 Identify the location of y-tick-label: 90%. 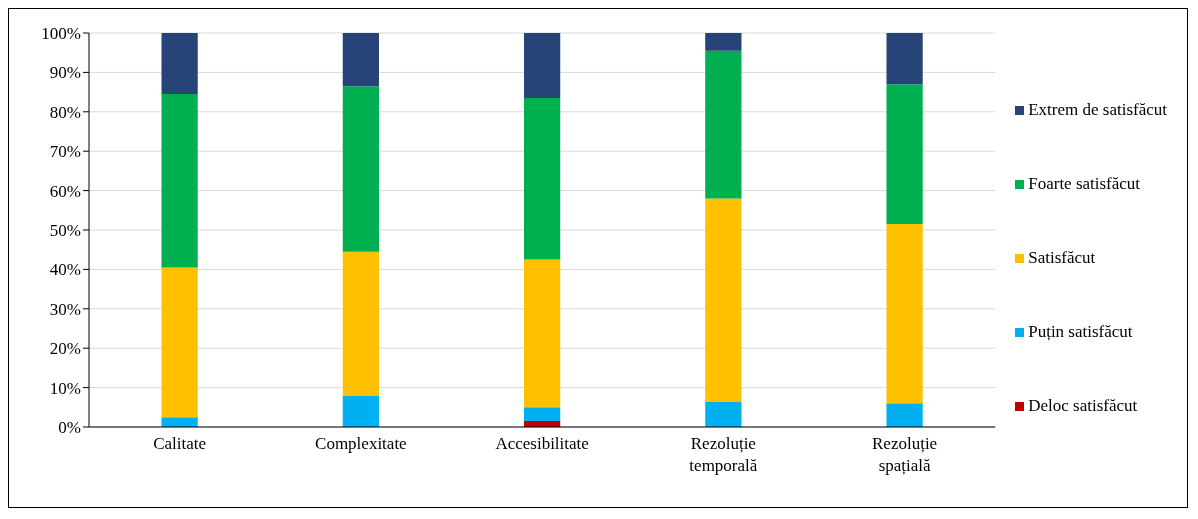
(65, 73).